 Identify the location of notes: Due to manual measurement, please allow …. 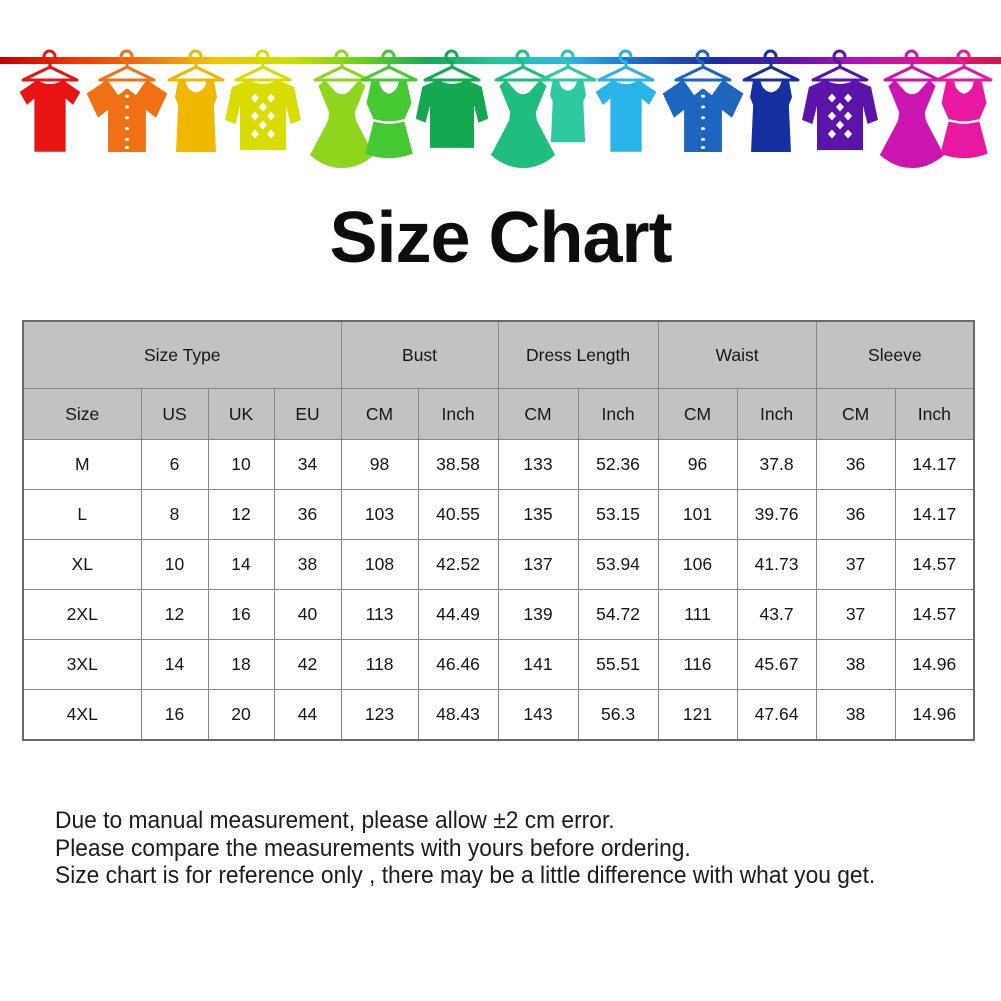
(495, 848).